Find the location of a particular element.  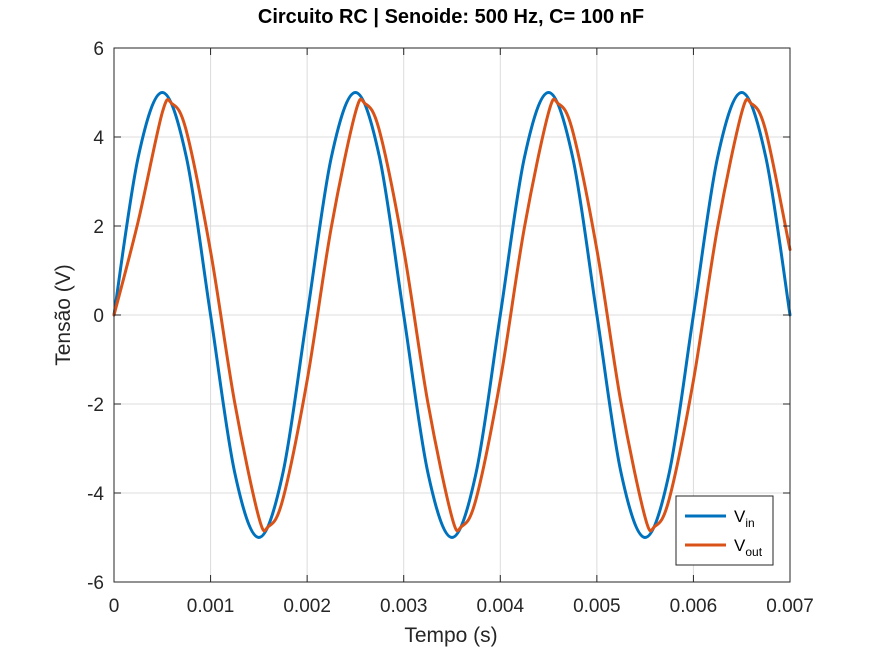

y-tick-label: -4 is located at coordinates (95, 494).